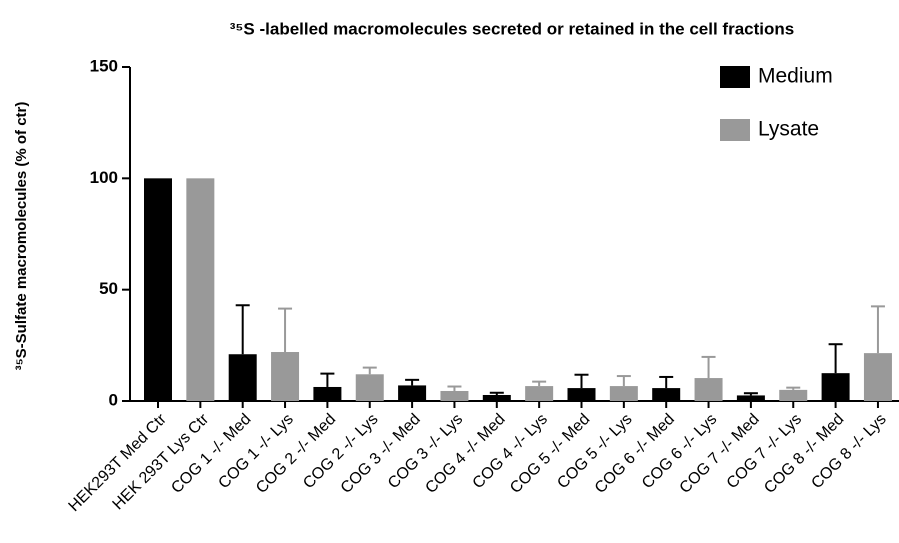 Image resolution: width=899 pixels, height=543 pixels. I want to click on legend-label: Lysate, so click(788, 129).